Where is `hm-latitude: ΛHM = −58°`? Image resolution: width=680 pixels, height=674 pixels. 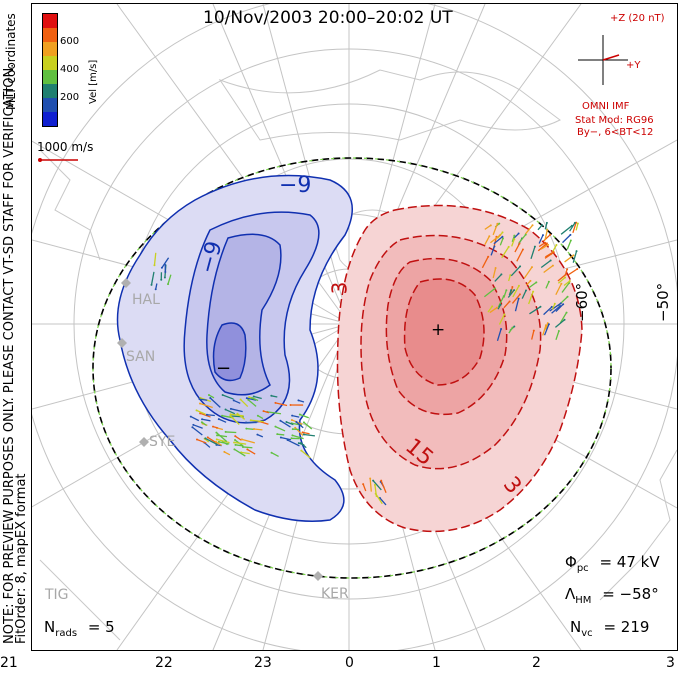
hm-latitude: ΛHM = −58° is located at coordinates (612, 595).